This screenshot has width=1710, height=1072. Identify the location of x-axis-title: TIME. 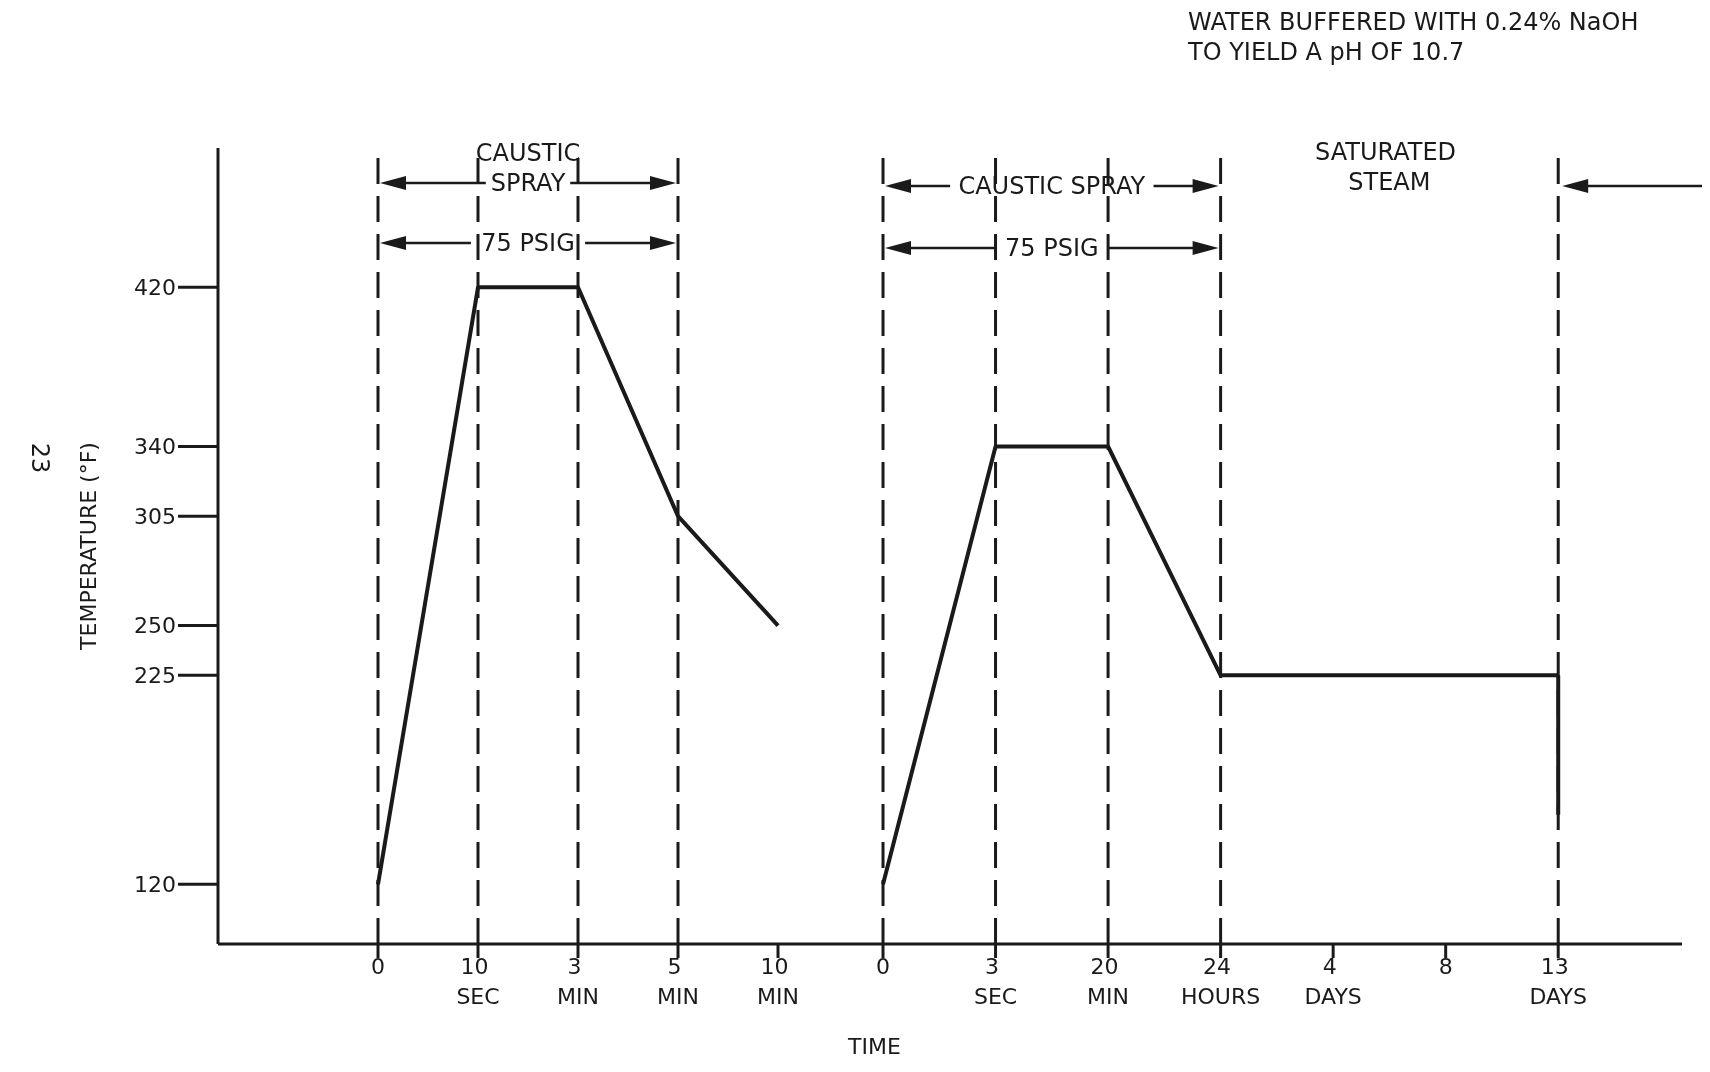
(874, 1046).